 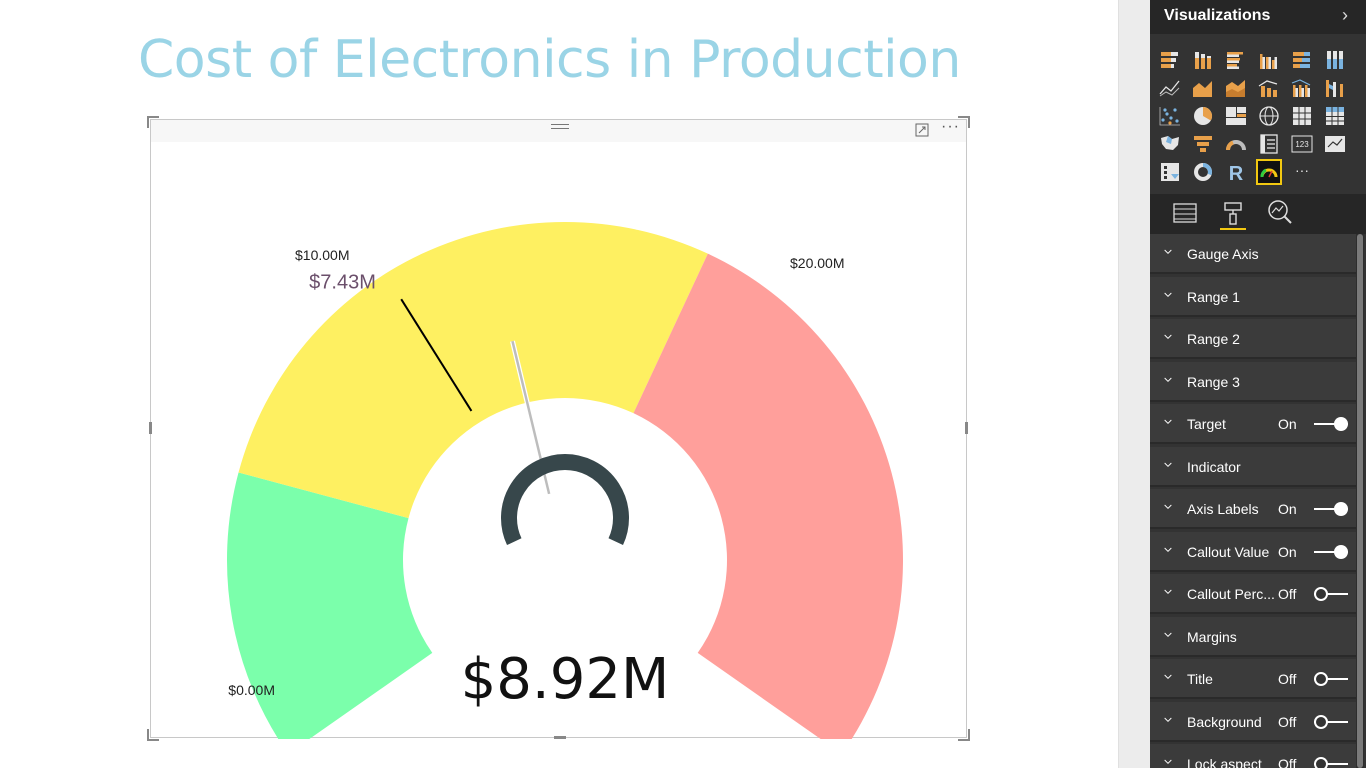 I want to click on fields-tab-icon, so click(x=1185, y=213).